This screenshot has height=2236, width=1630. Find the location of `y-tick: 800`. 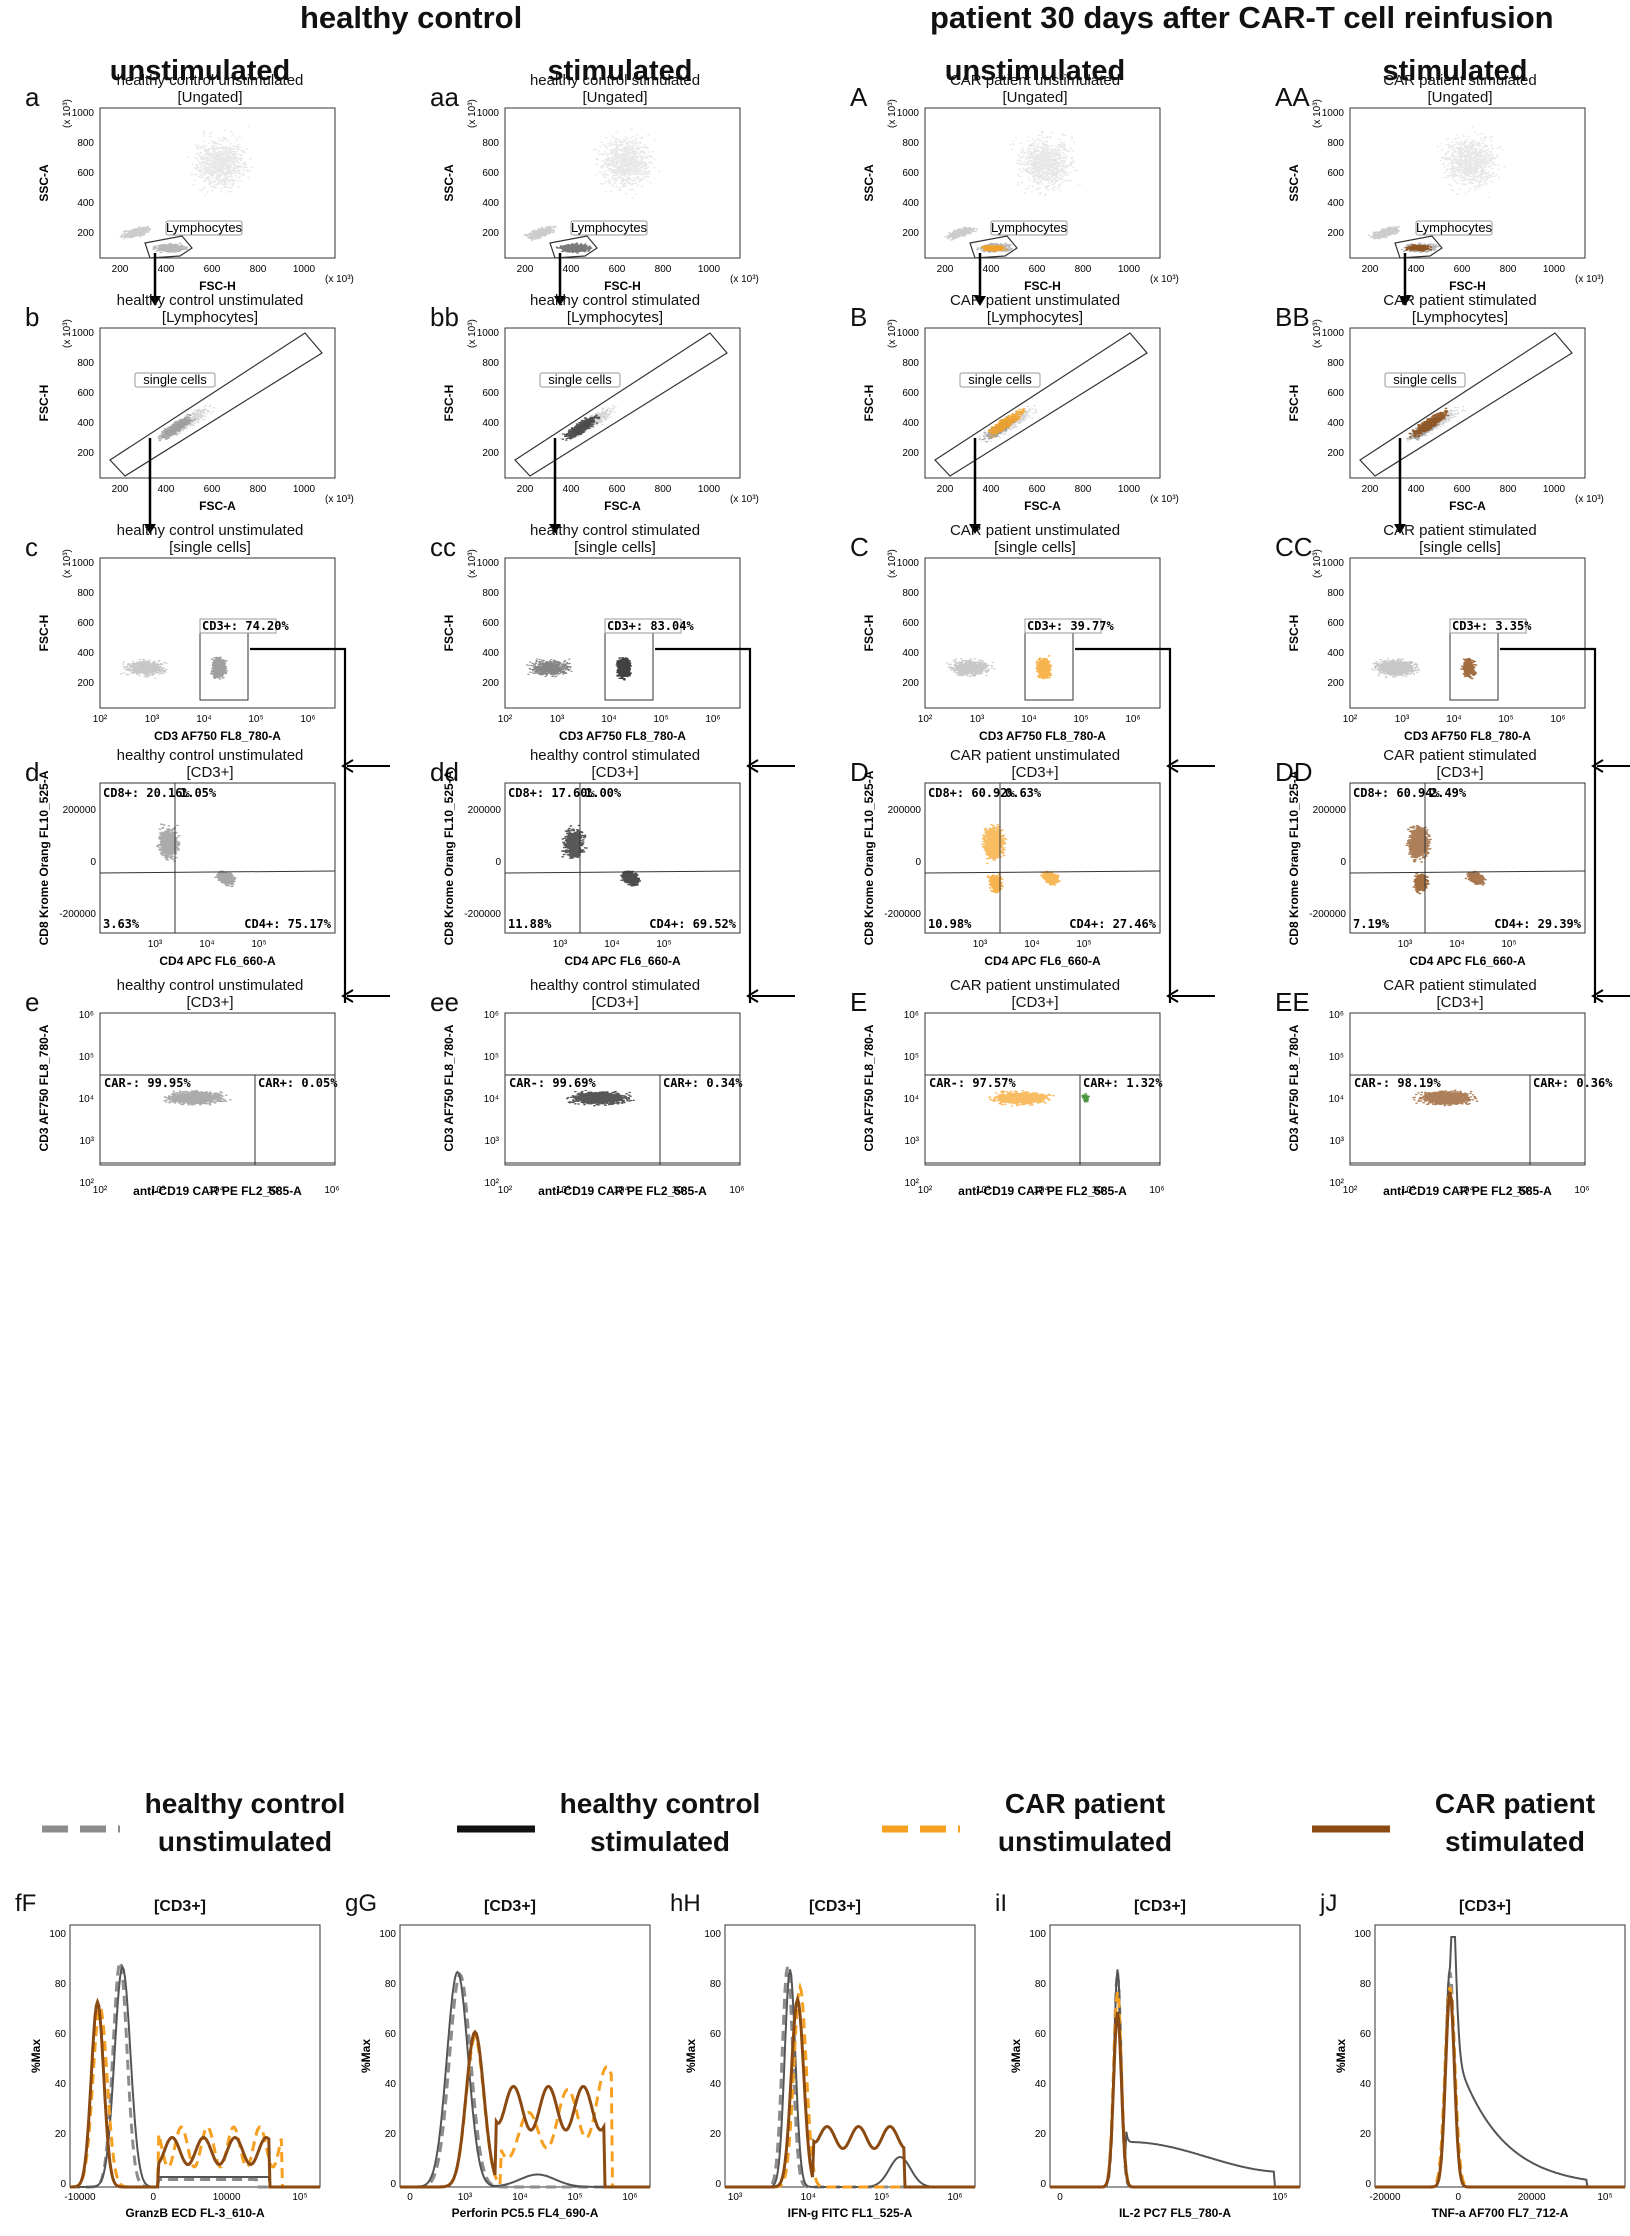

y-tick: 800 is located at coordinates (490, 363).